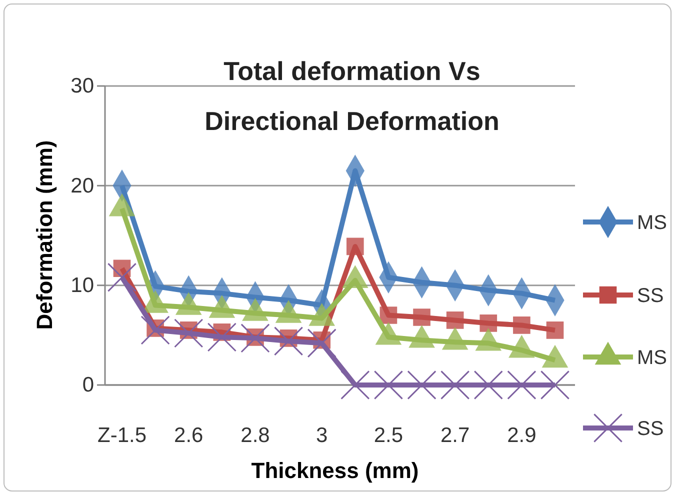 This screenshot has height=495, width=675. Describe the element at coordinates (389, 435) in the screenshot. I see `x-tick-label: 2.5` at that location.